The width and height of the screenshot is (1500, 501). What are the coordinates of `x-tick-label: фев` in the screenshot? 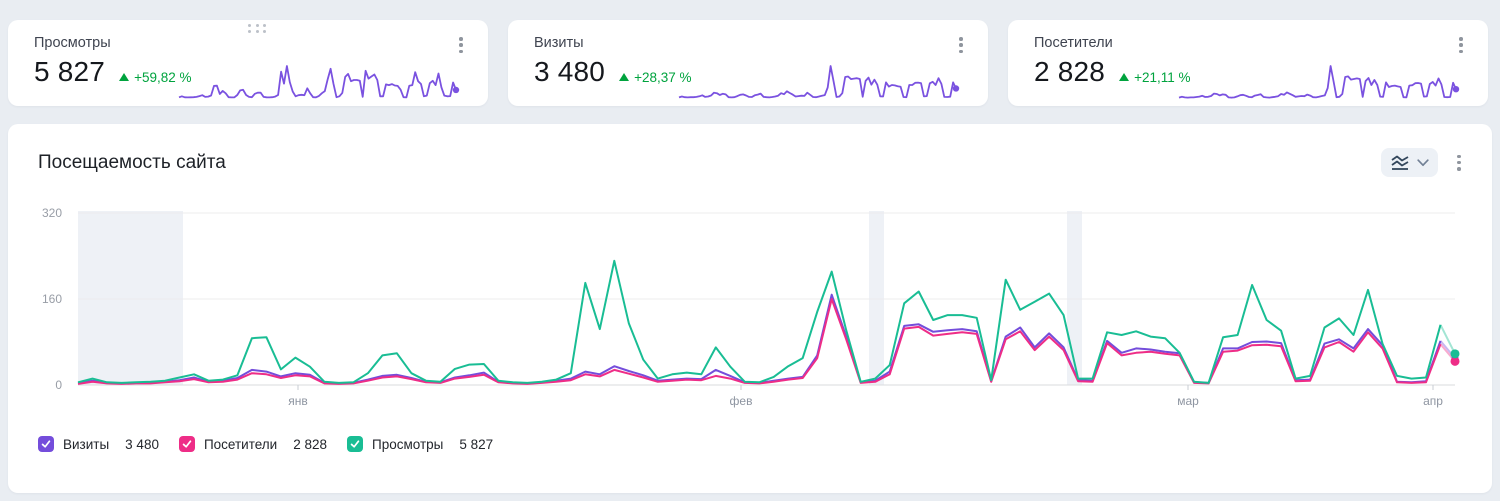 It's located at (741, 401).